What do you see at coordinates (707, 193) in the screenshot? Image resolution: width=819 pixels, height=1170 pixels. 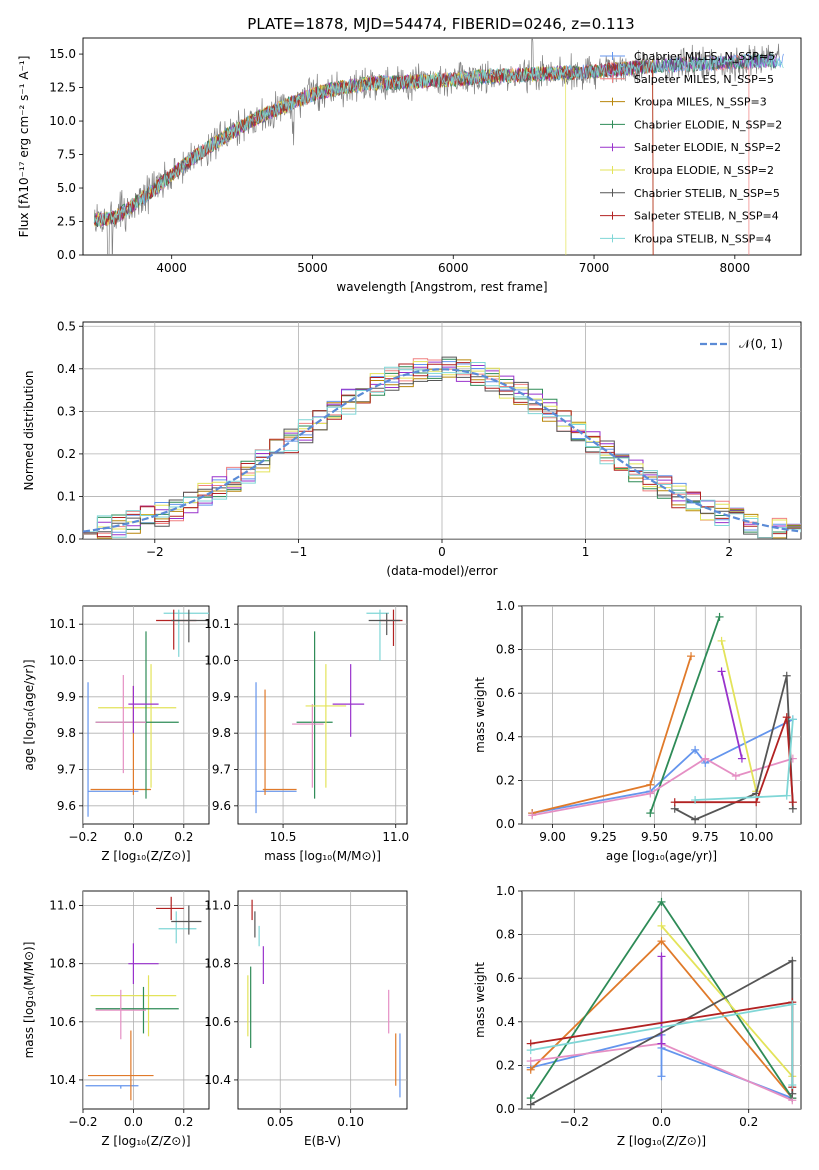 I see `legend-label: Chabrier STELIB, N_SSP=5` at bounding box center [707, 193].